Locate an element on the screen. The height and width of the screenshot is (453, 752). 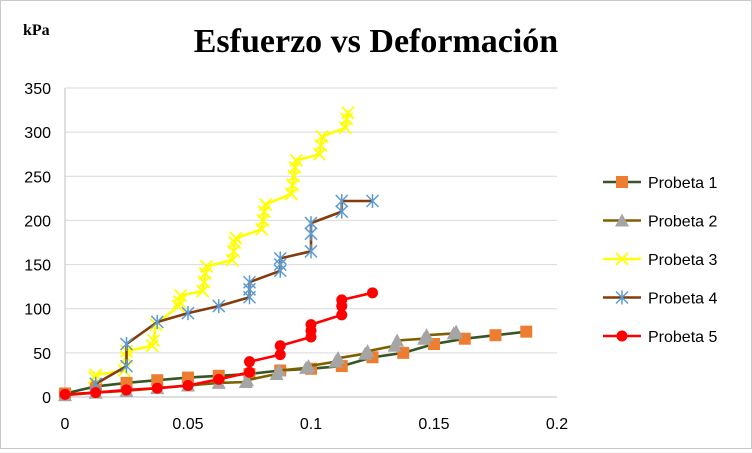
y-tick-label: 300 is located at coordinates (37, 133).